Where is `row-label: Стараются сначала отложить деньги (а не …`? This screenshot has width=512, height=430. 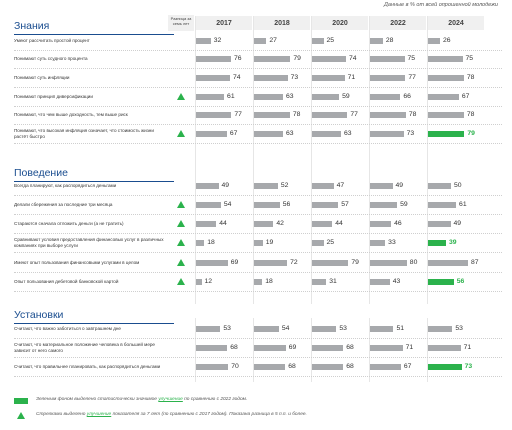 row-label: Стараются сначала отложить деньги (а не … is located at coordinates (69, 223).